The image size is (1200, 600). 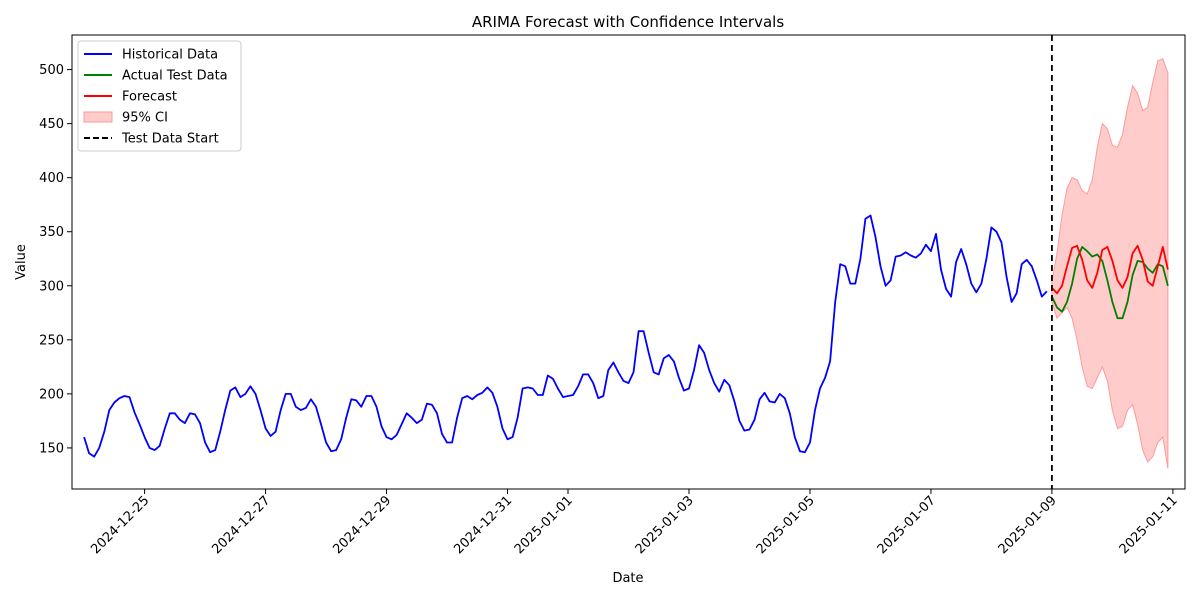 I want to click on x-tick-label: 2024-12-25, so click(x=120, y=525).